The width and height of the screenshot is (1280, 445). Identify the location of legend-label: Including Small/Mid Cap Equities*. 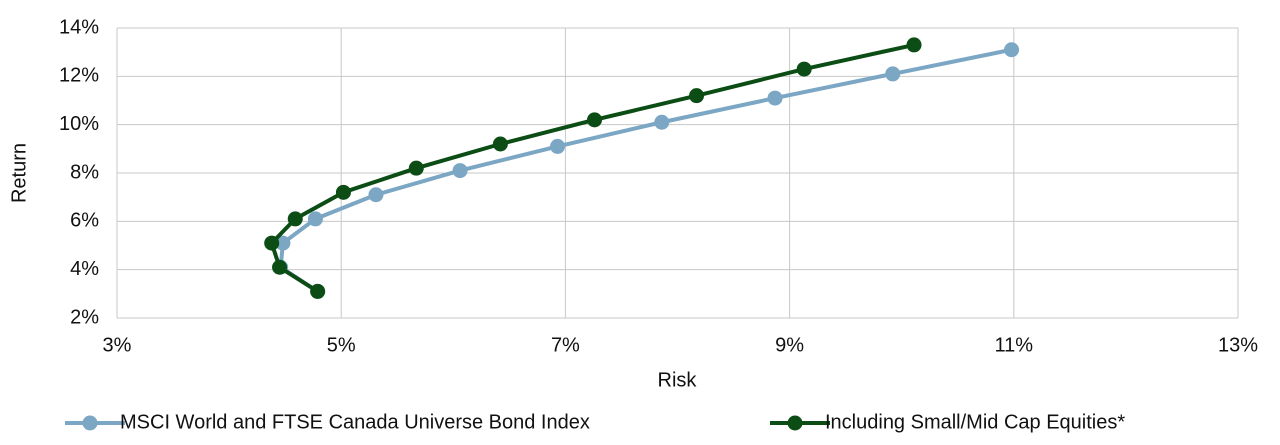
(975, 422).